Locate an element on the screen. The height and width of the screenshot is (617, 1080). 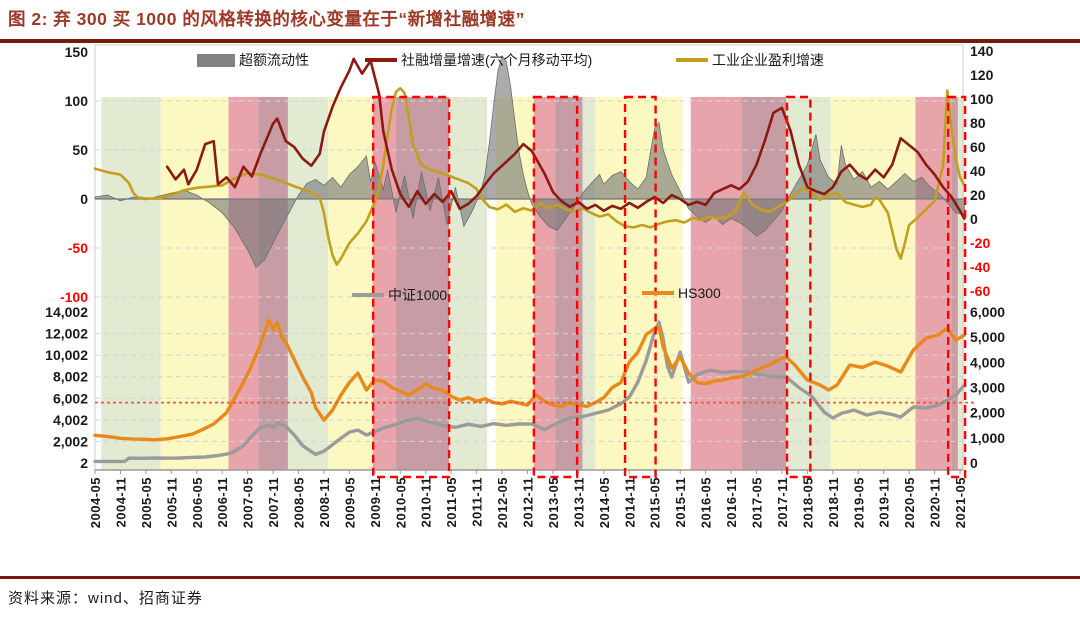
axis-tick-label: -20 is located at coordinates (980, 243).